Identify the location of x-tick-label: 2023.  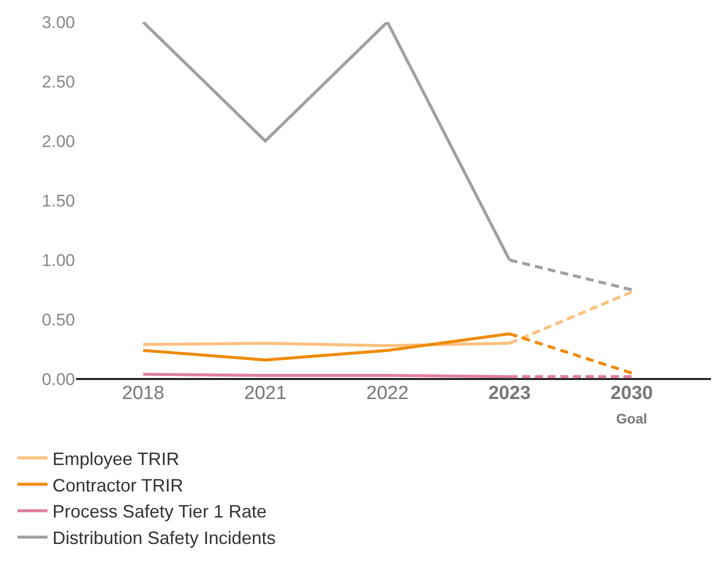
(509, 393).